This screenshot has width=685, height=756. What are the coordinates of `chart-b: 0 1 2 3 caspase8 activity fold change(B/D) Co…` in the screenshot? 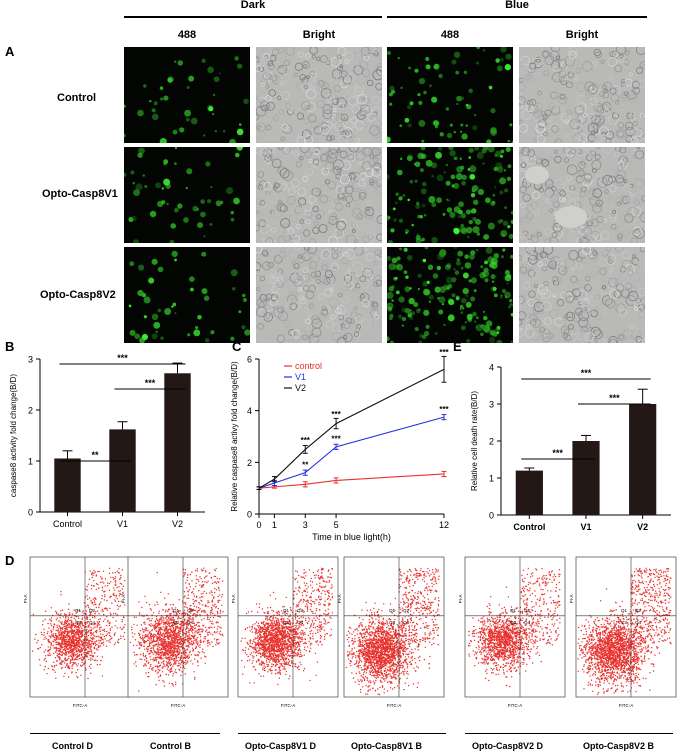 It's located at (107, 441).